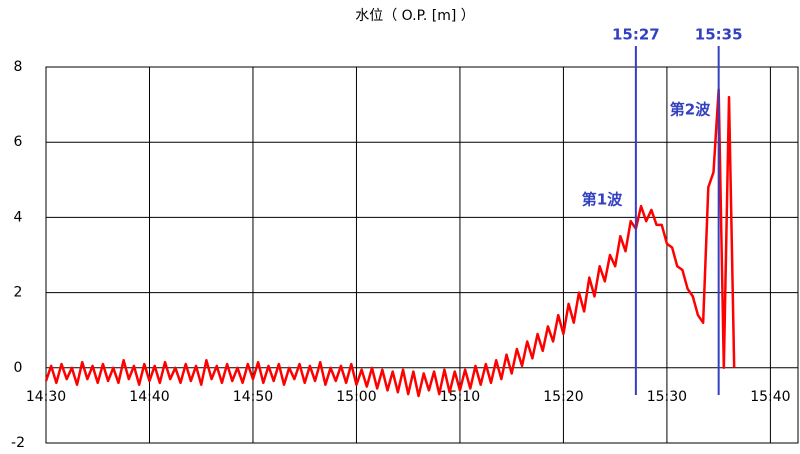 Image resolution: width=800 pixels, height=454 pixels. Describe the element at coordinates (770, 397) in the screenshot. I see `x-tick-label: 15:40` at that location.